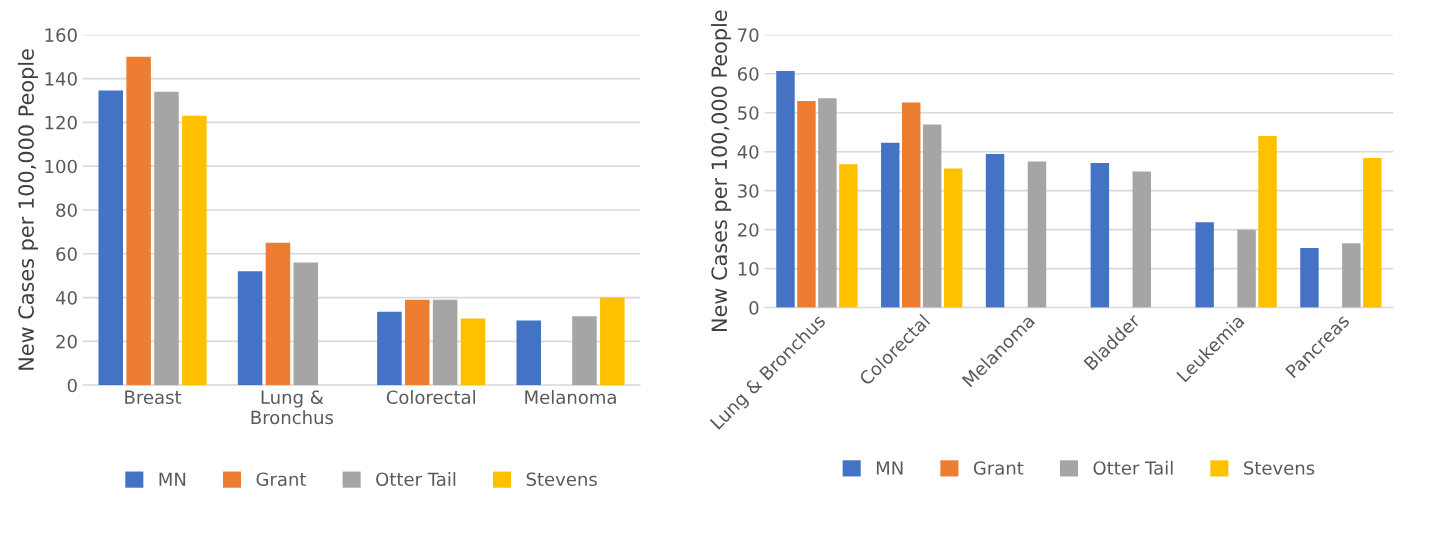 This screenshot has height=535, width=1429. I want to click on y-tick-label: 160, so click(61, 35).